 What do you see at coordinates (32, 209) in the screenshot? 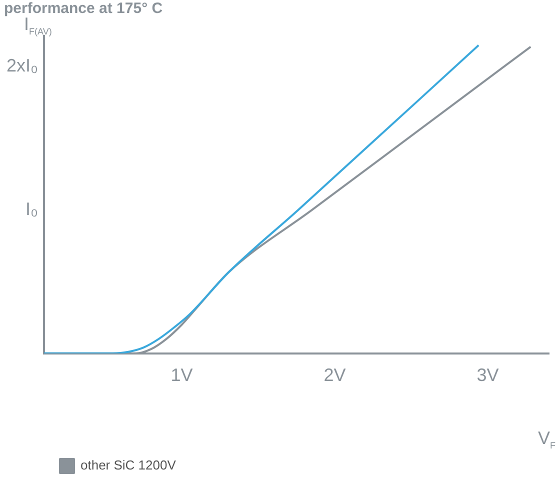
I see `text: I₀` at bounding box center [32, 209].